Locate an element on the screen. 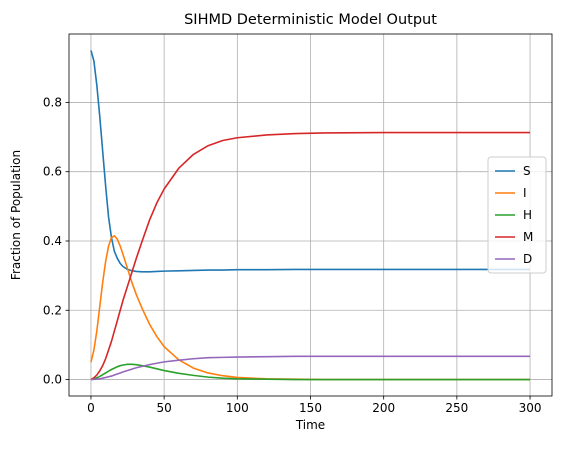 The image size is (567, 455). x-tick-label: 0 is located at coordinates (91, 408).